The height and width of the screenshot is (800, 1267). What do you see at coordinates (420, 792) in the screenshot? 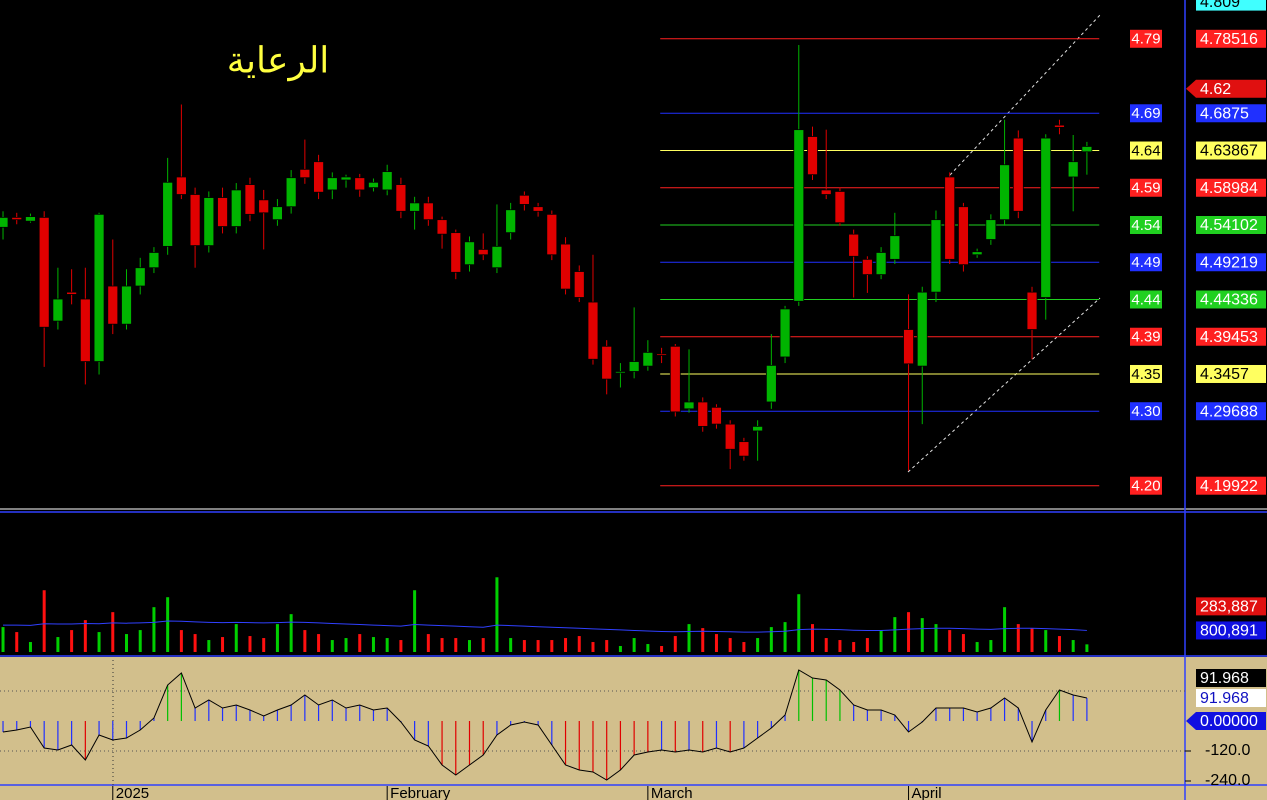
I see `x-tick-label: February` at bounding box center [420, 792].